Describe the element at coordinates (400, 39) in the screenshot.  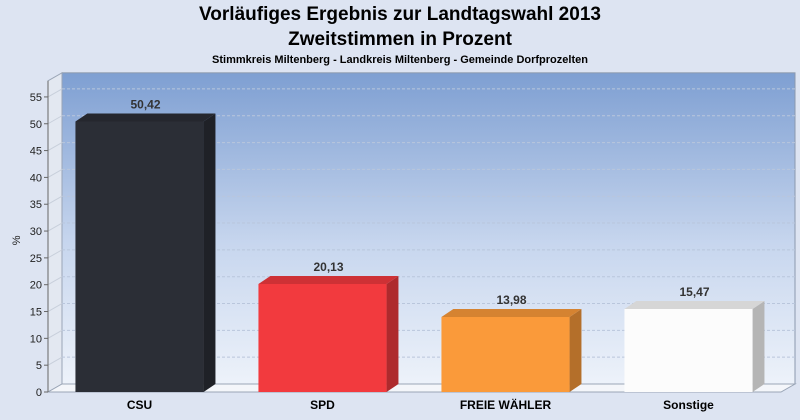
I see `chart-title-line-2: Zweitstimmen in Prozent` at that location.